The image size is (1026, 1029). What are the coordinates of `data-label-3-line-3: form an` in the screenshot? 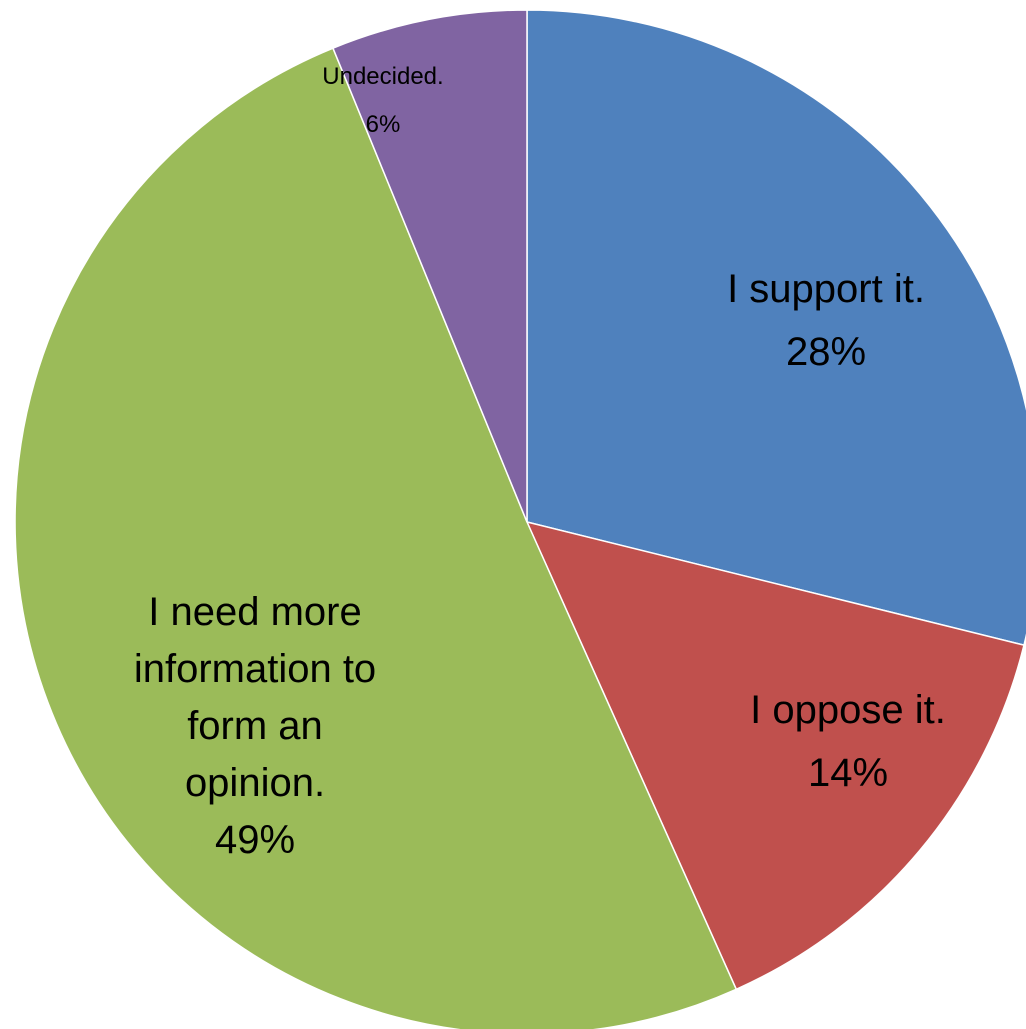 It's located at (255, 726).